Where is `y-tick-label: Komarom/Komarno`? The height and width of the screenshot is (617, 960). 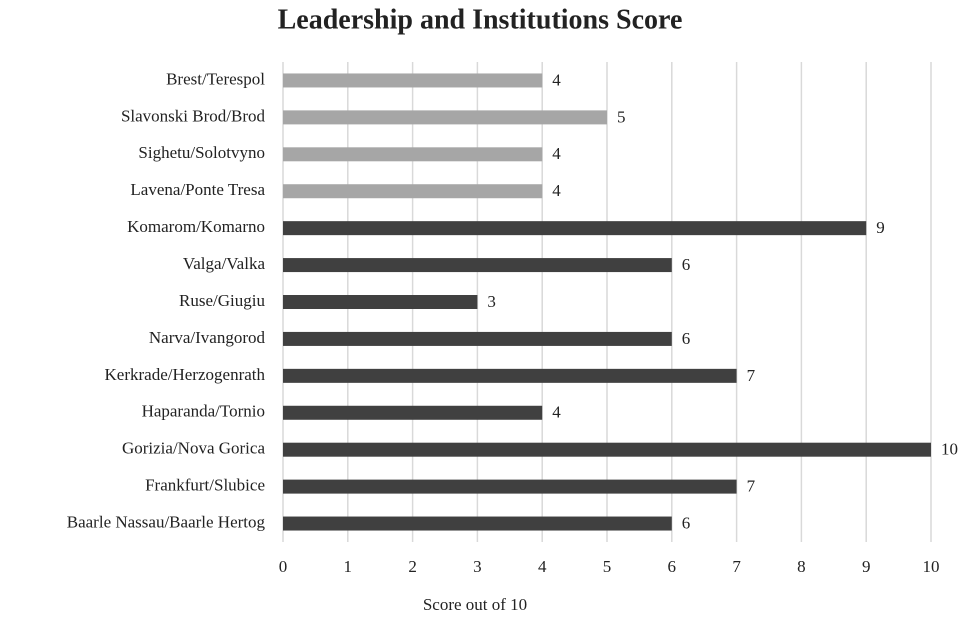
y-tick-label: Komarom/Komarno is located at coordinates (196, 226).